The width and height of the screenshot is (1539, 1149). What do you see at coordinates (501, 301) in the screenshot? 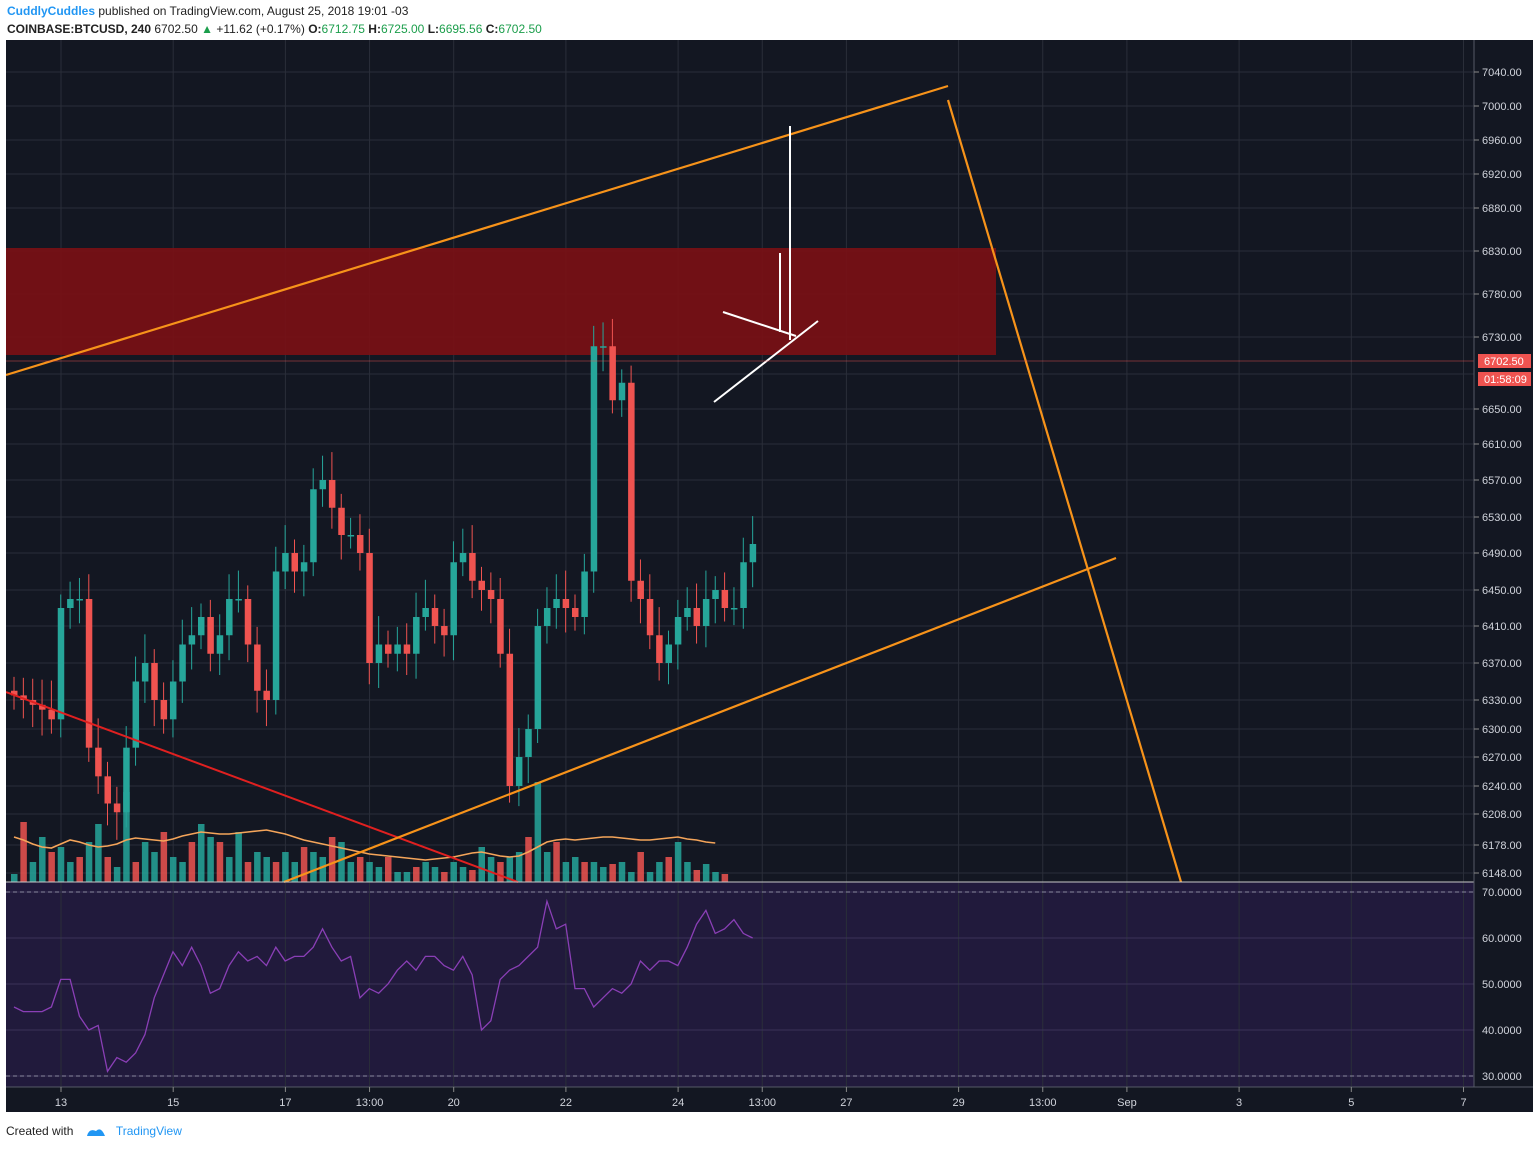
I see `resistance-zone` at bounding box center [501, 301].